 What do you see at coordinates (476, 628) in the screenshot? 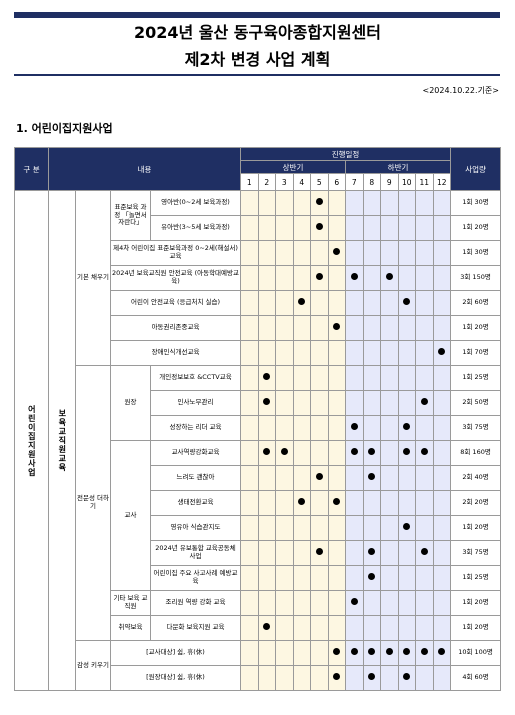
I see `amount-cell: 1회 20명` at bounding box center [476, 628].